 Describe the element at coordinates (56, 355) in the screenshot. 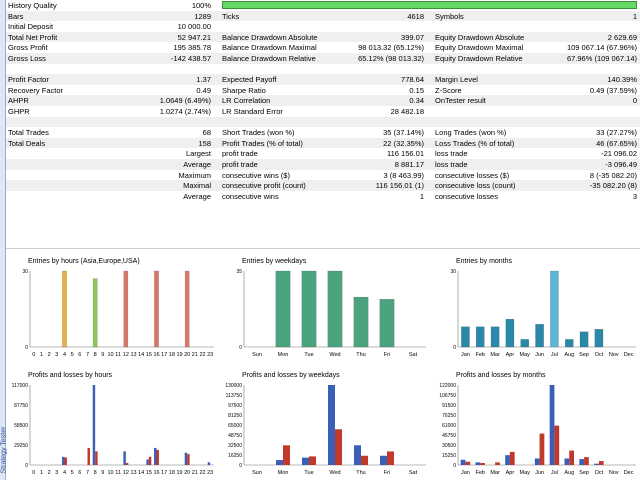

I see `x-tick-label: 3` at that location.